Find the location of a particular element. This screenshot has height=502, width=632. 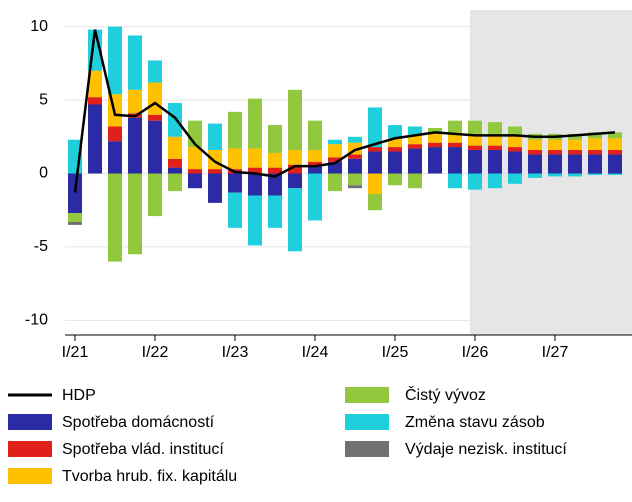

x-tick-label: I/27 is located at coordinates (555, 352).